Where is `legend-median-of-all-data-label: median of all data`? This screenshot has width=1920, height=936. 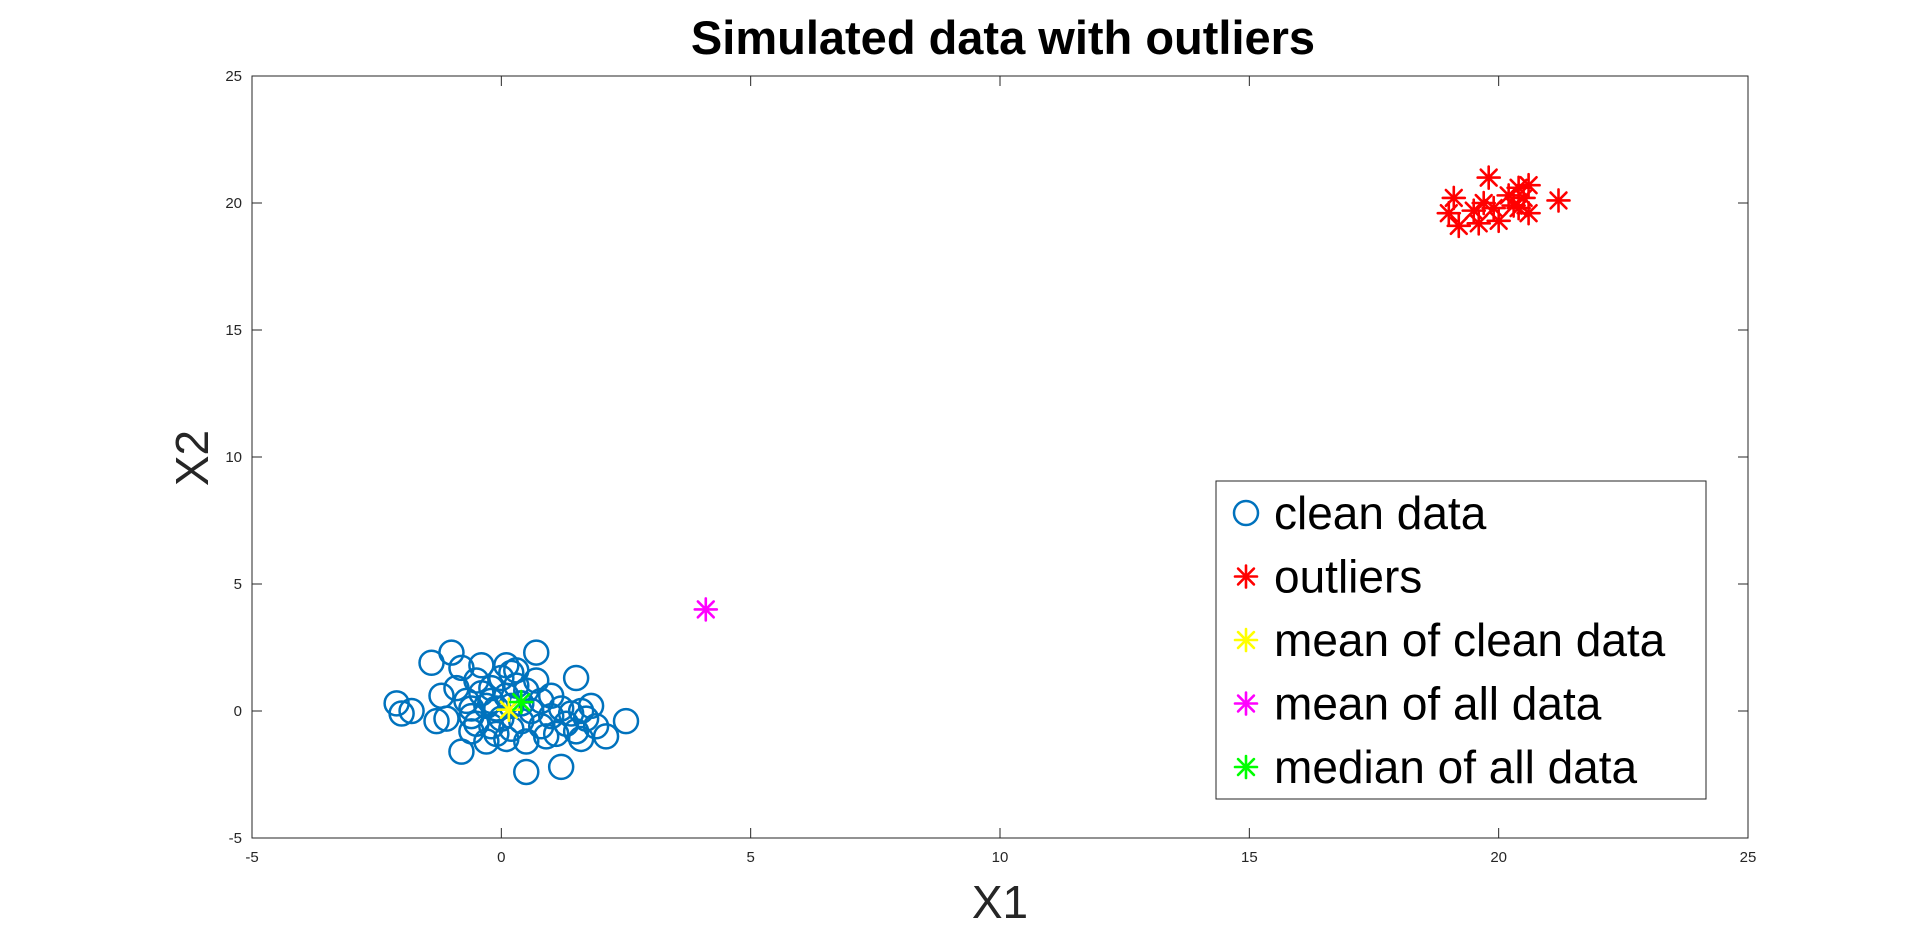 legend-median-of-all-data-label: median of all data is located at coordinates (1456, 767).